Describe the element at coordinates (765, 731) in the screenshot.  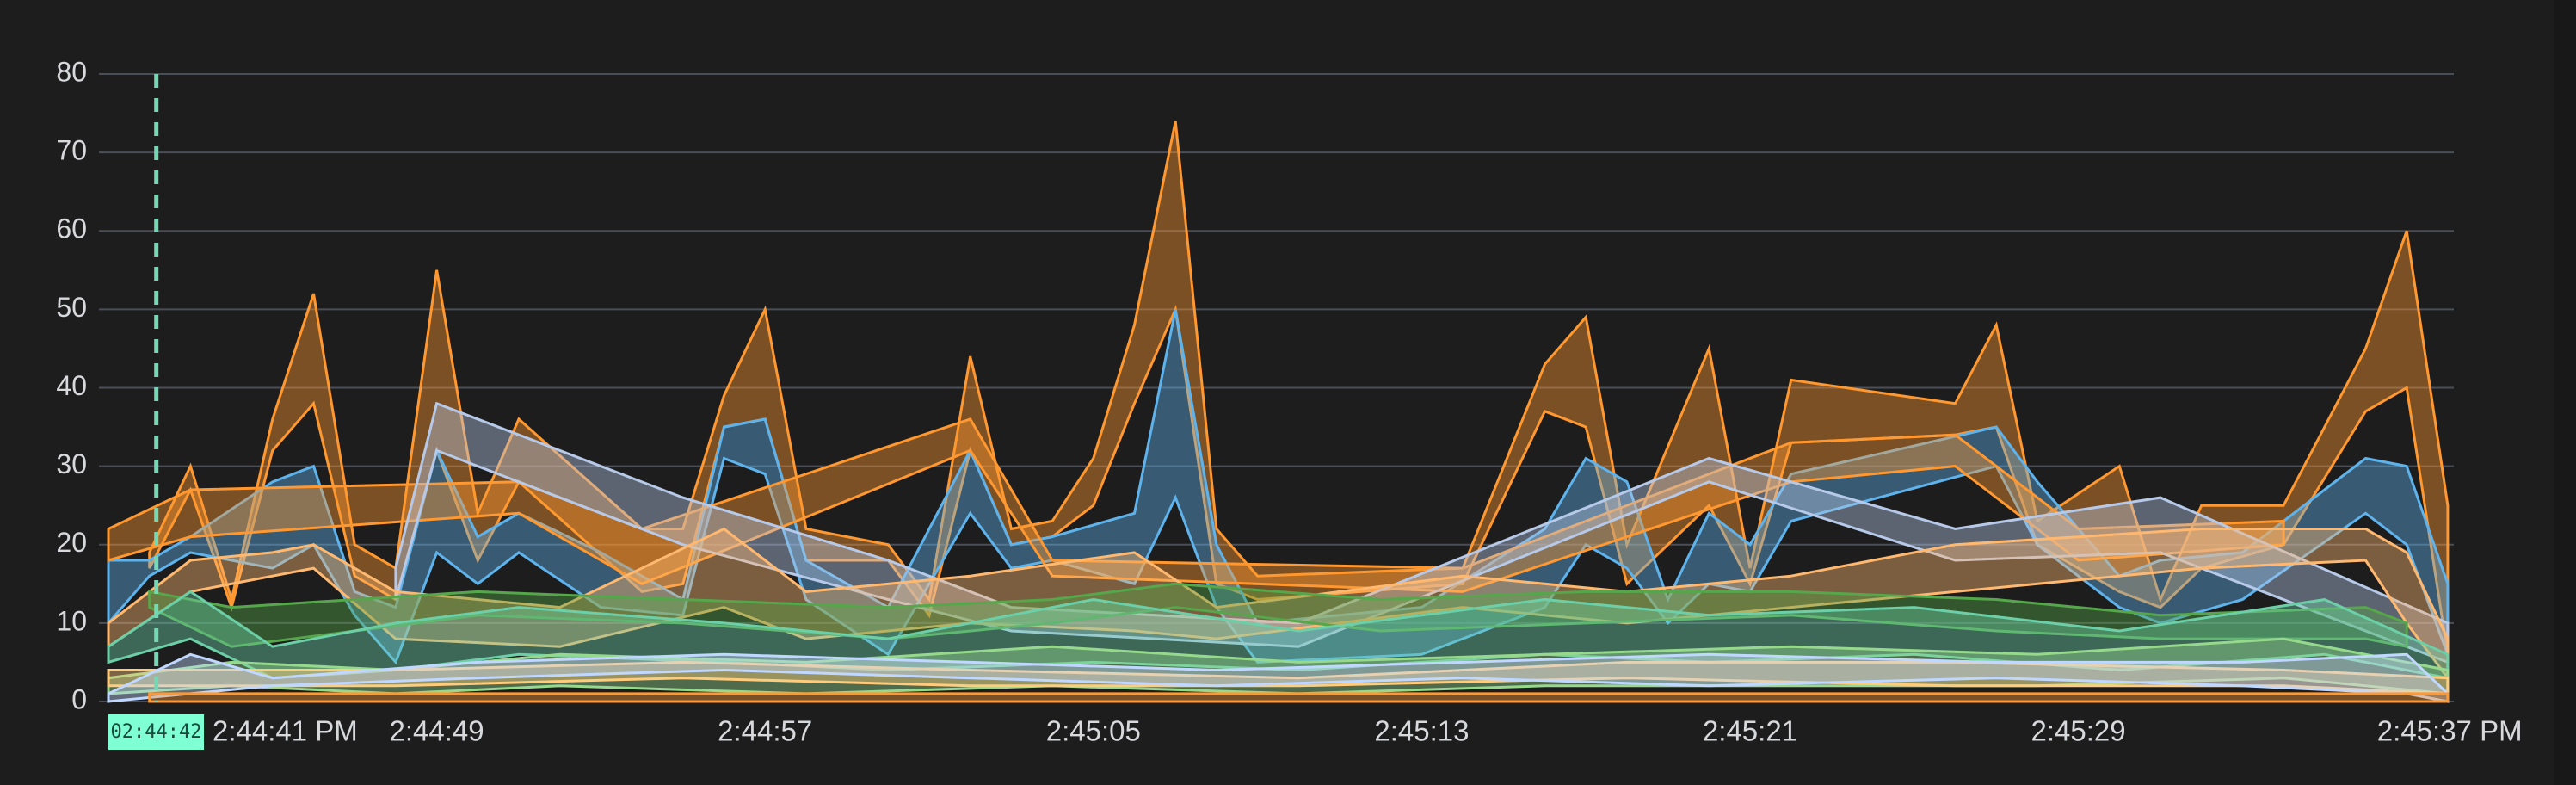
I see `x-tick-label: 2:44:57` at that location.